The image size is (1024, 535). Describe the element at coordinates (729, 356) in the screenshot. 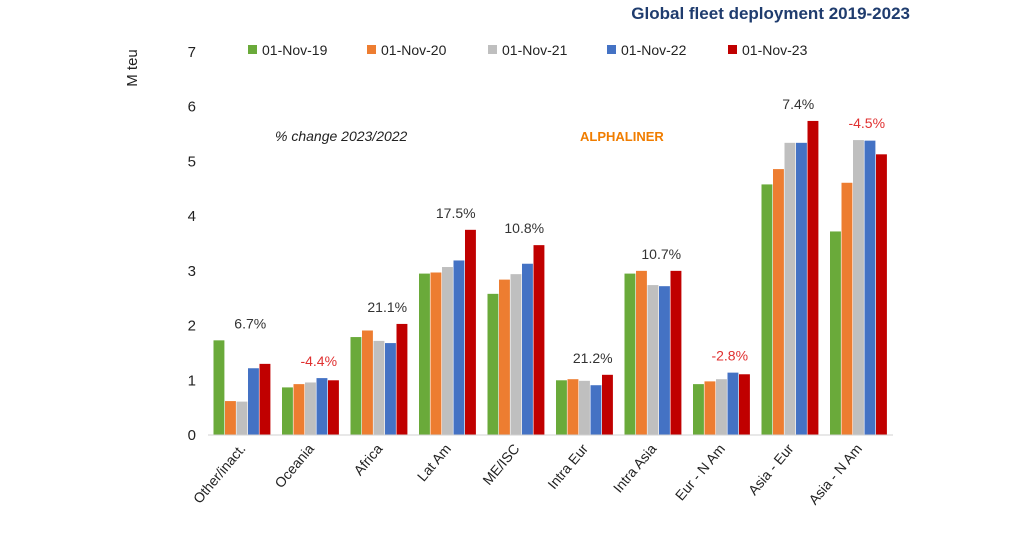

I see `percent-change-label: -2.8%` at that location.